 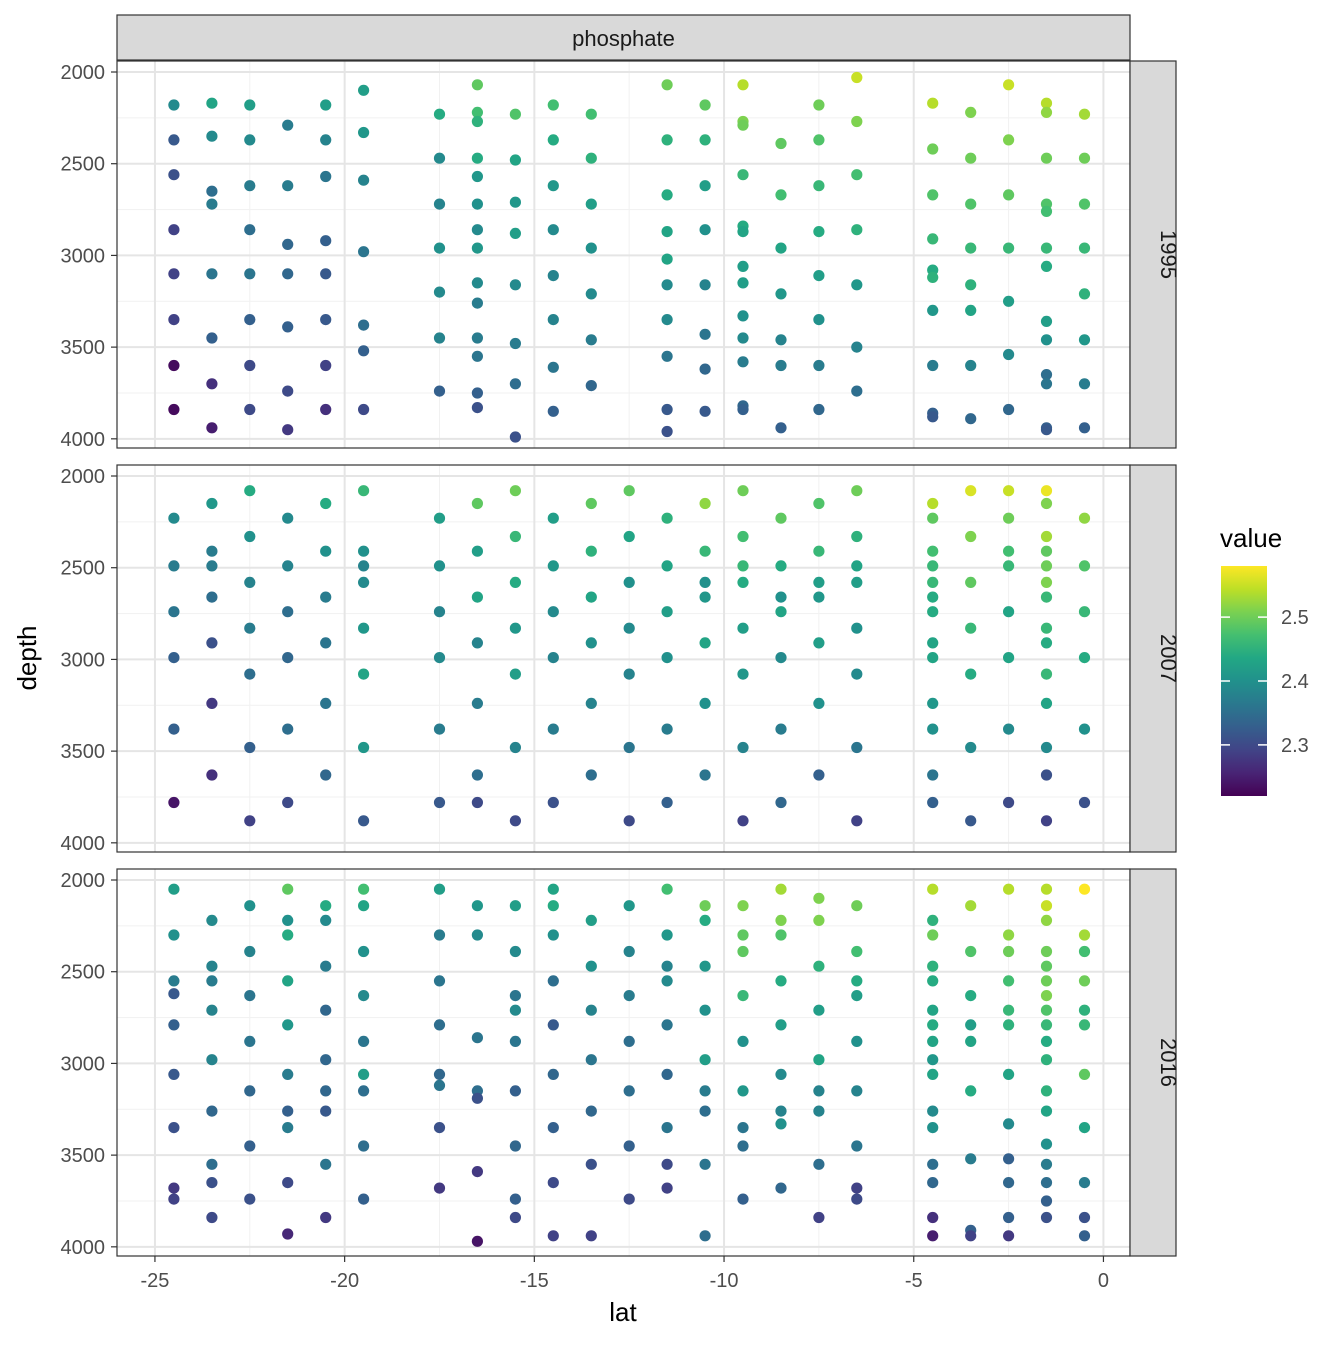 What do you see at coordinates (1251, 538) in the screenshot?
I see `legend-title: value` at bounding box center [1251, 538].